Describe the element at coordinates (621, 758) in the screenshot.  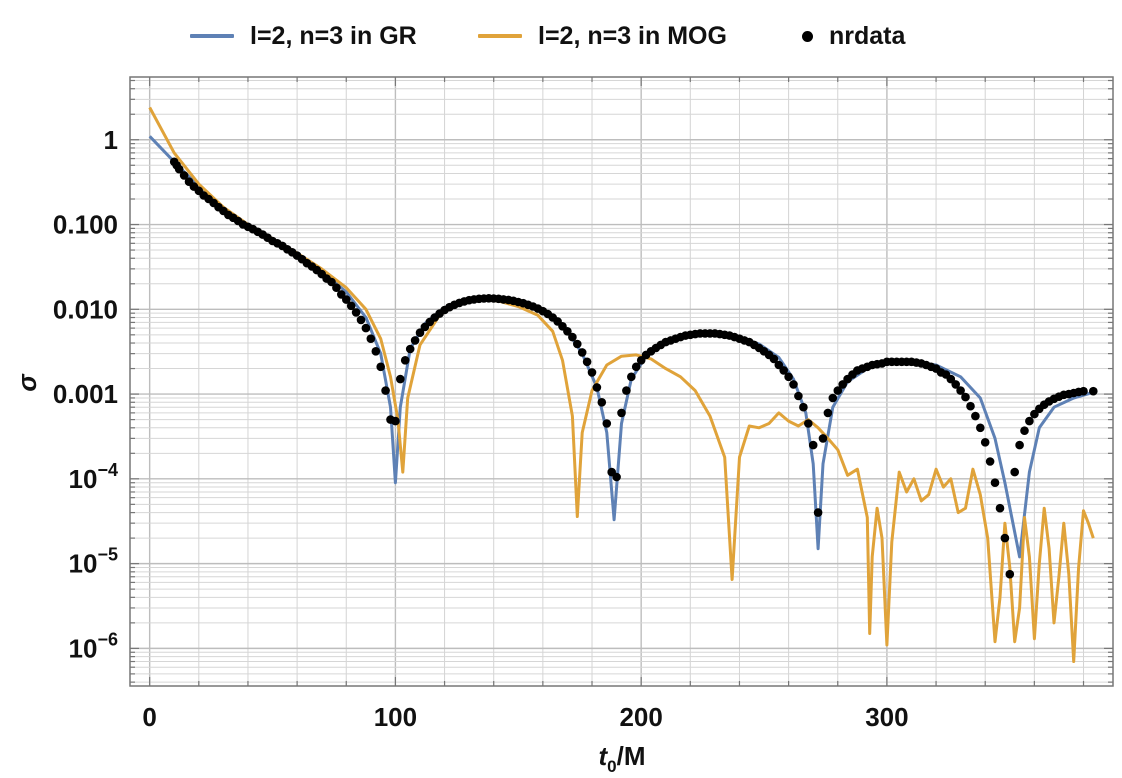
I see `x-axis-label: t0/M` at that location.